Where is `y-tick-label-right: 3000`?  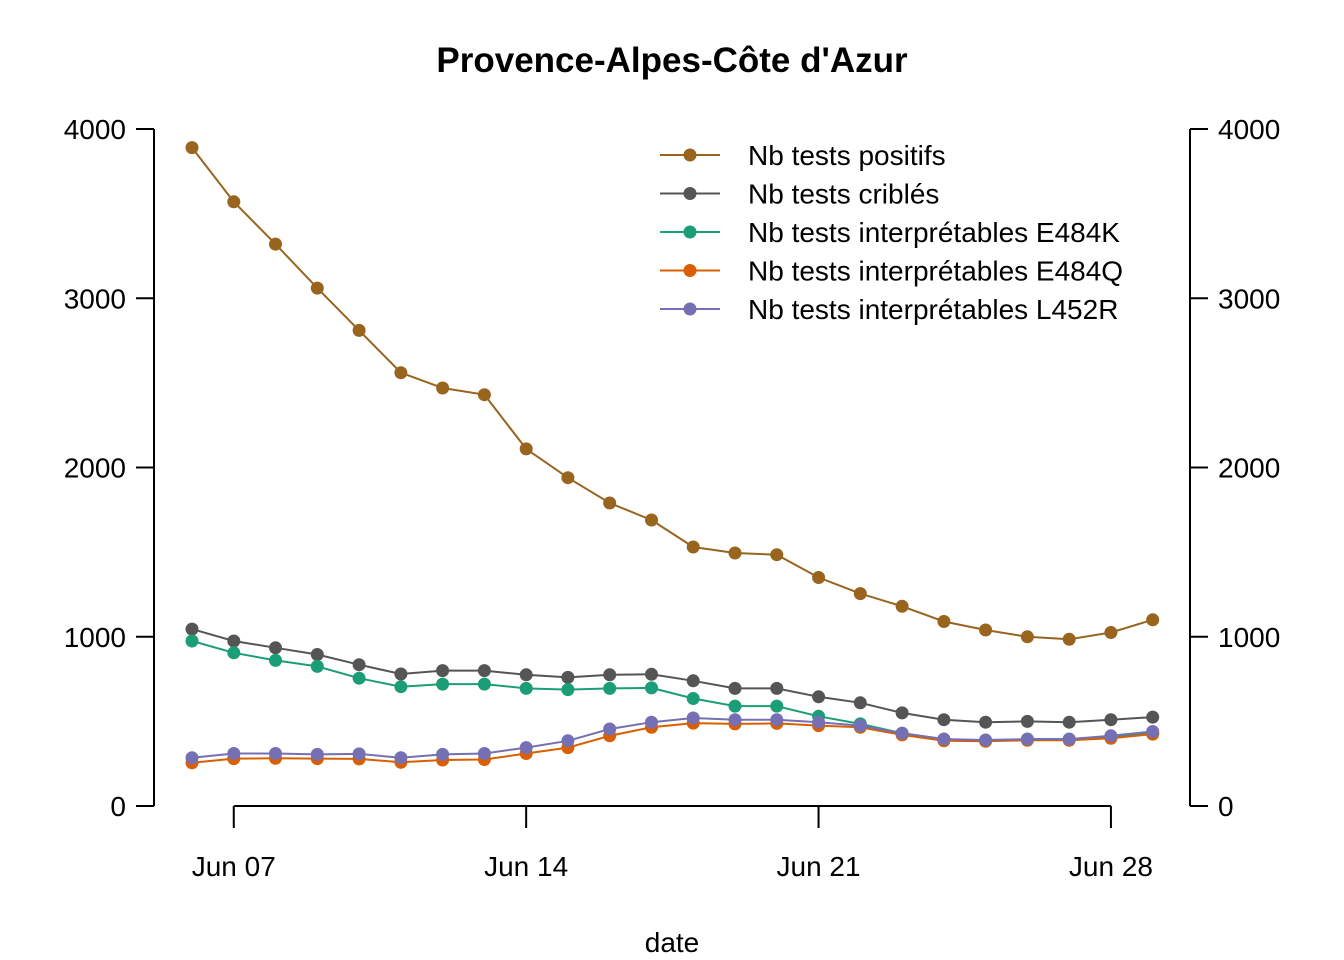
y-tick-label-right: 3000 is located at coordinates (1249, 298).